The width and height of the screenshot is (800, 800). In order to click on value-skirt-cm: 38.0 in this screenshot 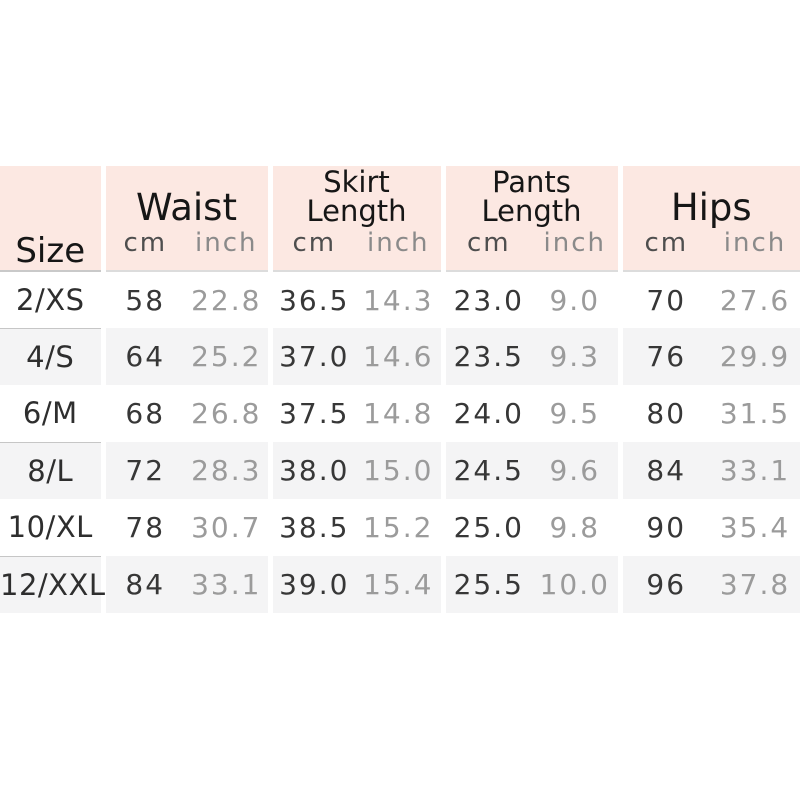, I will do `click(311, 470)`.